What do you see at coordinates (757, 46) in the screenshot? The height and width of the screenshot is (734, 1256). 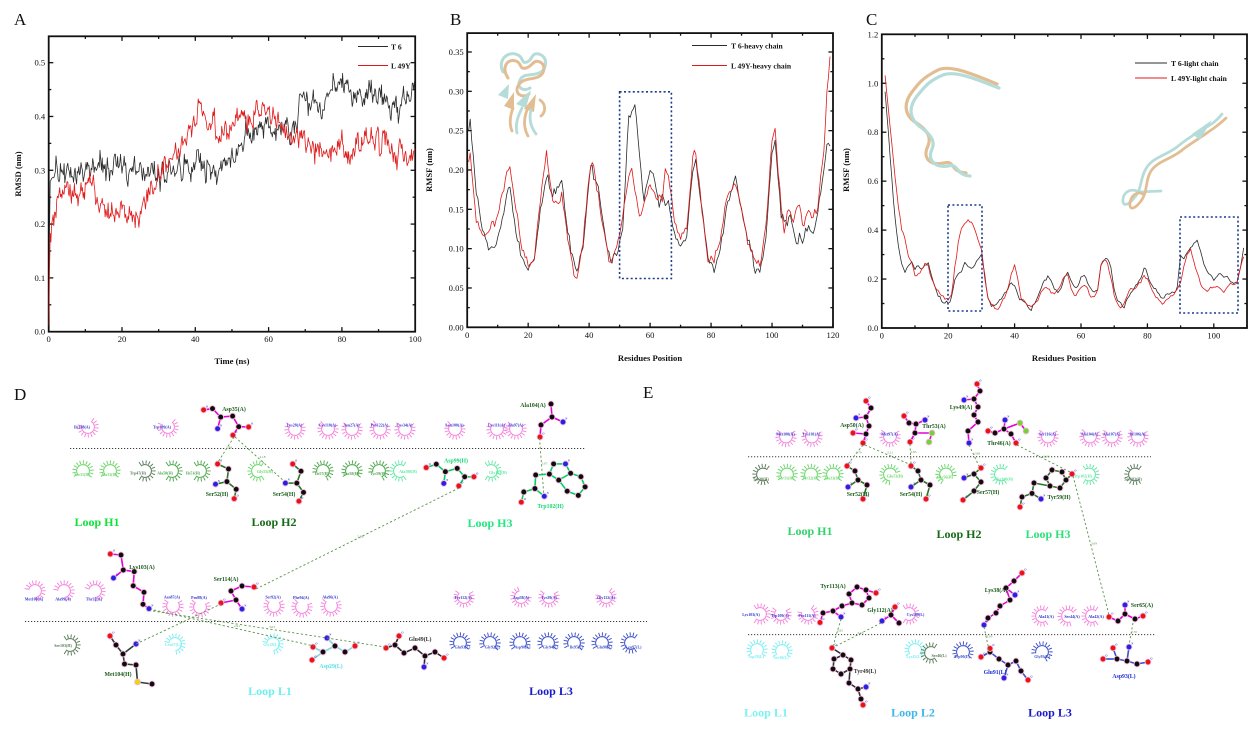 I see `svg-text: T 6-heavy chain` at bounding box center [757, 46].